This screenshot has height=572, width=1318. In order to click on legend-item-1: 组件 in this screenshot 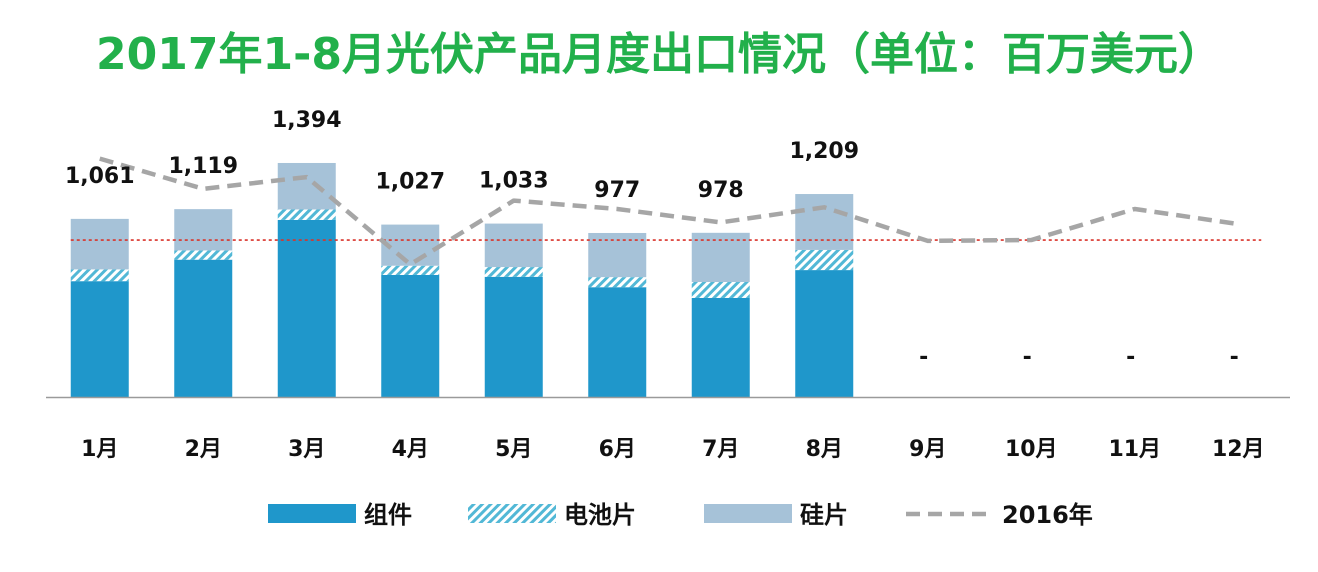, I will do `click(340, 515)`.